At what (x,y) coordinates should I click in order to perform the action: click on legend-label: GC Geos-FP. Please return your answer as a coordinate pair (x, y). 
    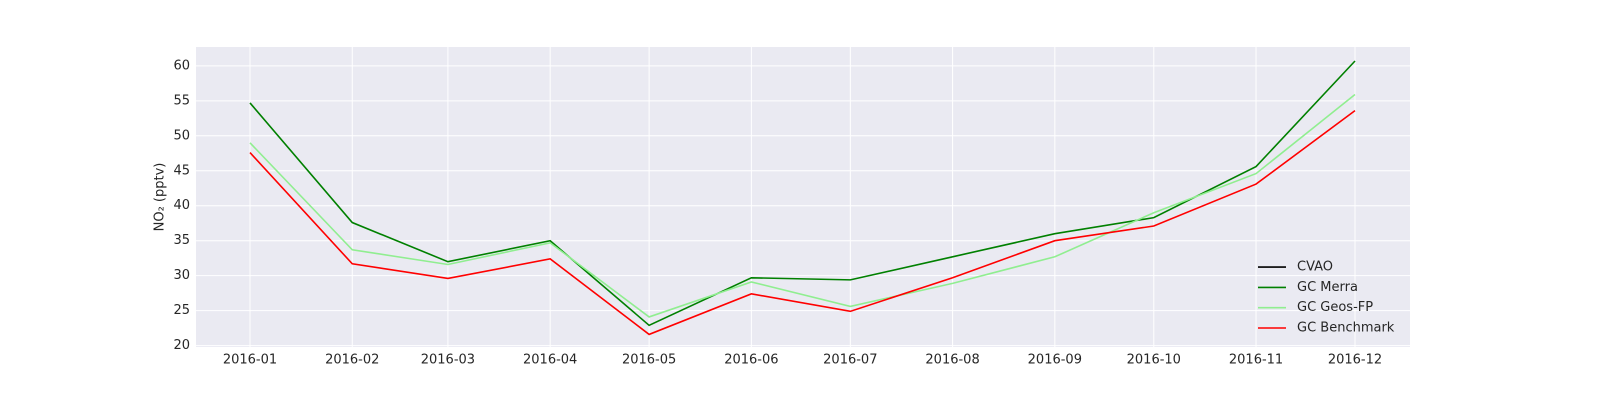
    Looking at the image, I should click on (1335, 307).